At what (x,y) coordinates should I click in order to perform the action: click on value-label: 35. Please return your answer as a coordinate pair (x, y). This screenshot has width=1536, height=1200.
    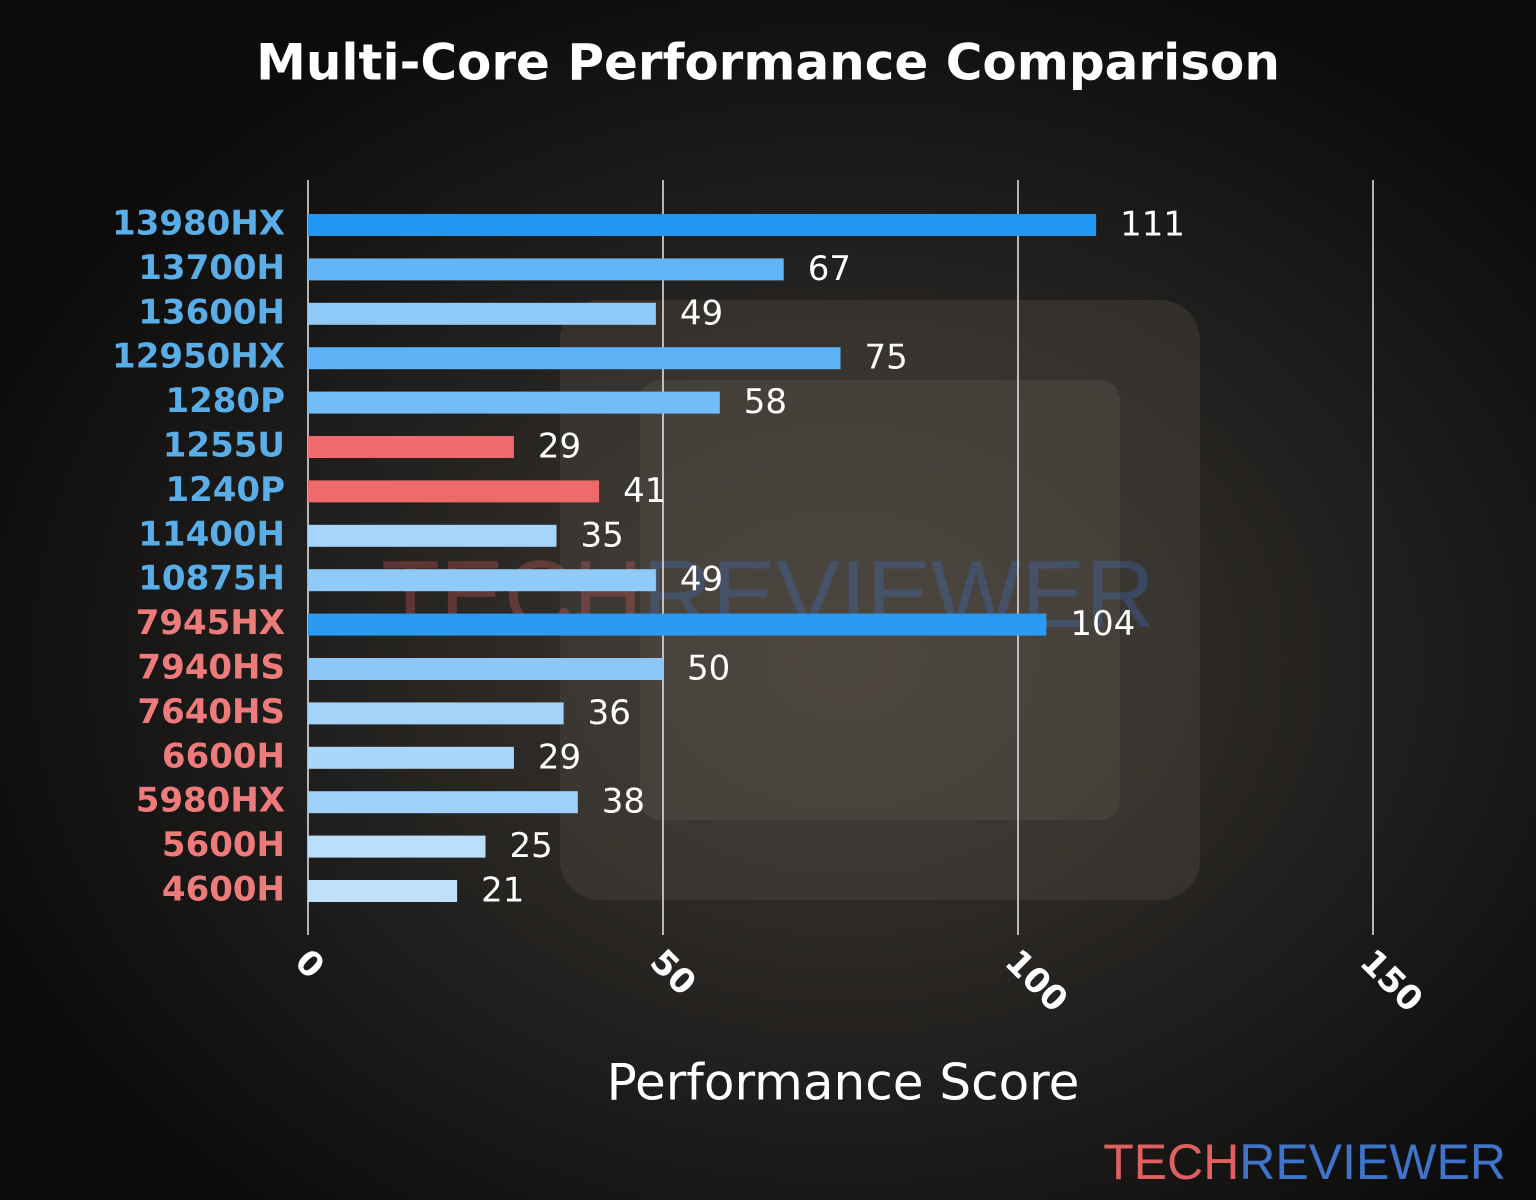
    Looking at the image, I should click on (602, 535).